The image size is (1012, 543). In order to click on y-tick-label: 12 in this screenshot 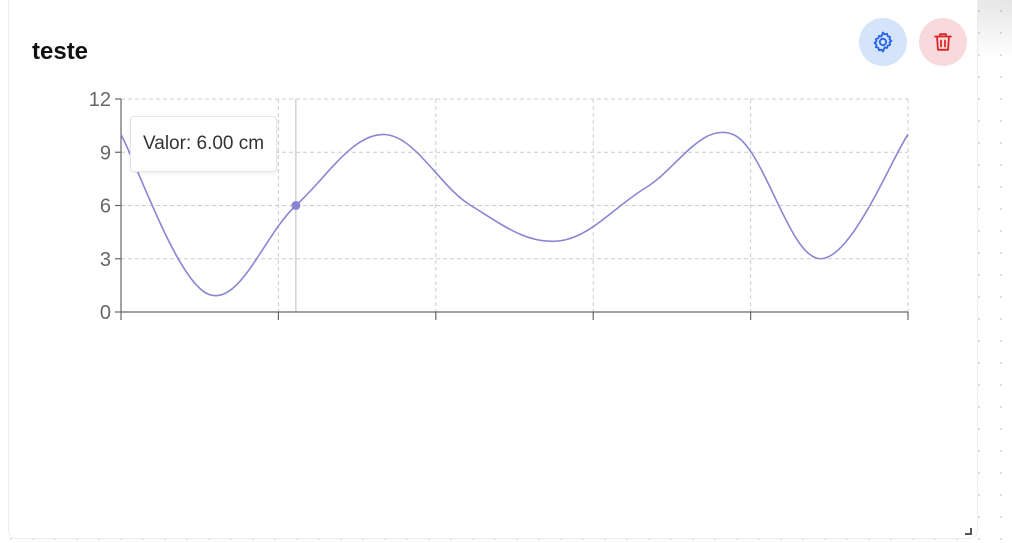, I will do `click(100, 100)`.